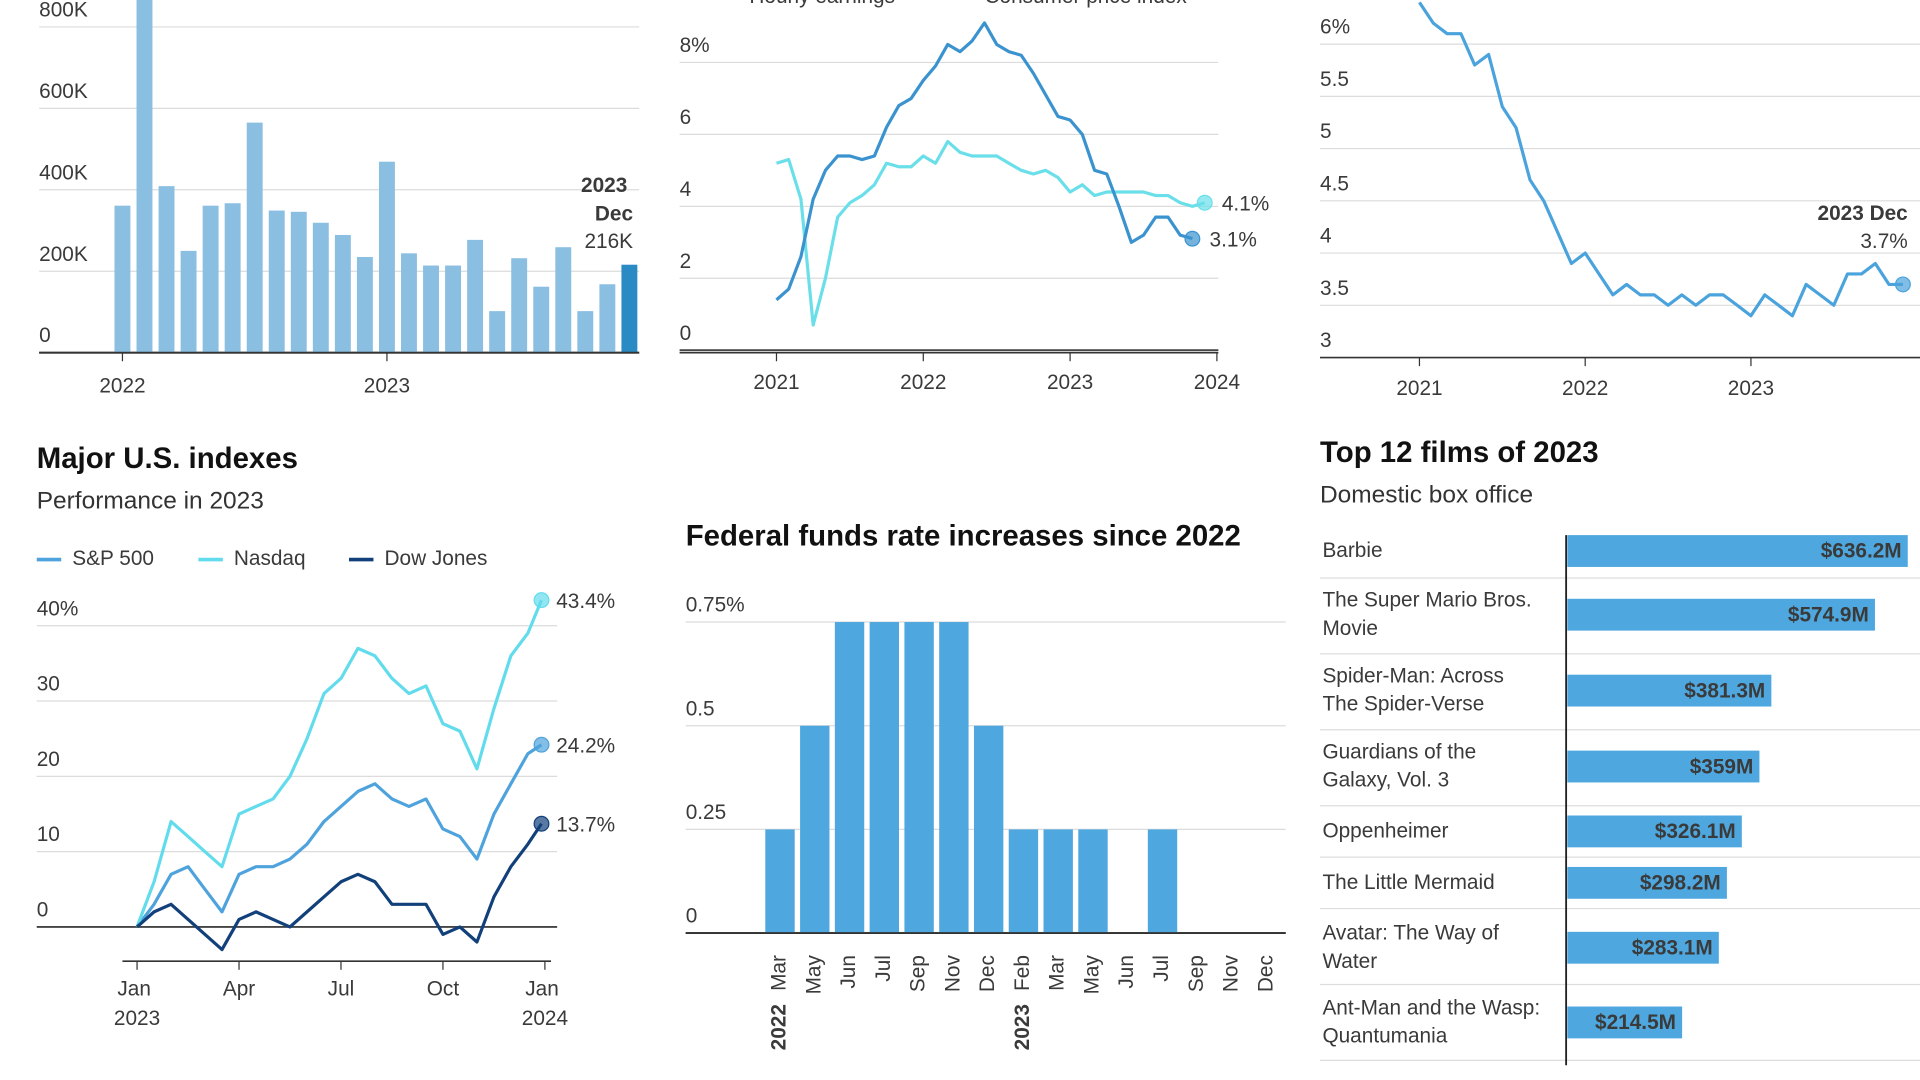 The height and width of the screenshot is (1080, 1920). Describe the element at coordinates (435, 558) in the screenshot. I see `legend-label: Dow Jones` at that location.